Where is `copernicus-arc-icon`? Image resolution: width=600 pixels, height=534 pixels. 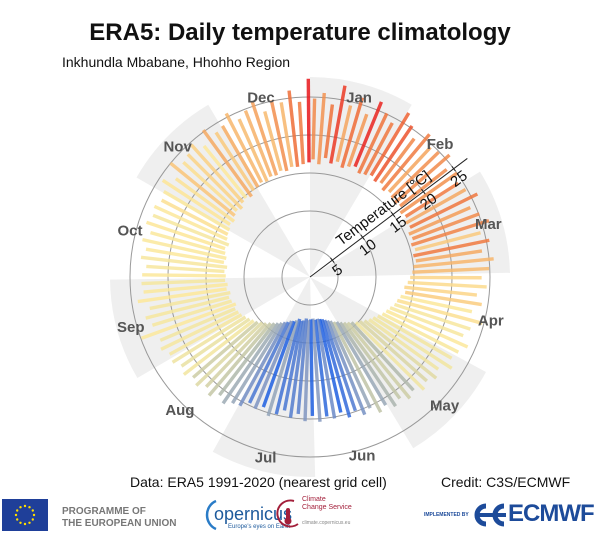
copernicus-arc-icon is located at coordinates (211, 515).